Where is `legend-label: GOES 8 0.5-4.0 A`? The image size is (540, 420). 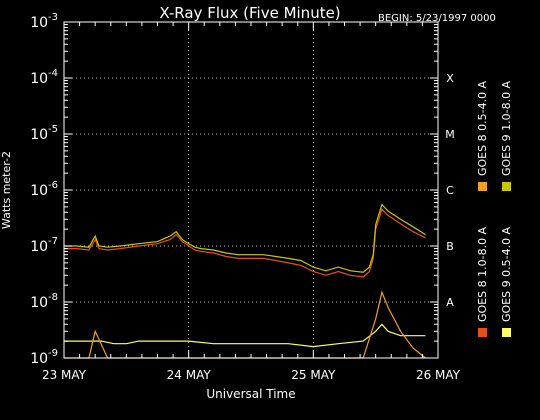
legend-label: GOES 8 0.5-4.0 A is located at coordinates (482, 128).